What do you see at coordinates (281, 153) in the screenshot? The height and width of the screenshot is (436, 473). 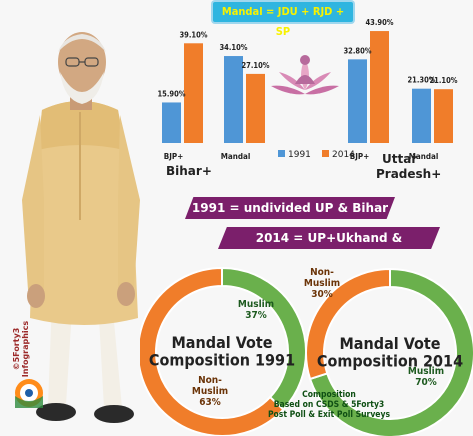 I see `legend-swatch-1991` at bounding box center [281, 153].